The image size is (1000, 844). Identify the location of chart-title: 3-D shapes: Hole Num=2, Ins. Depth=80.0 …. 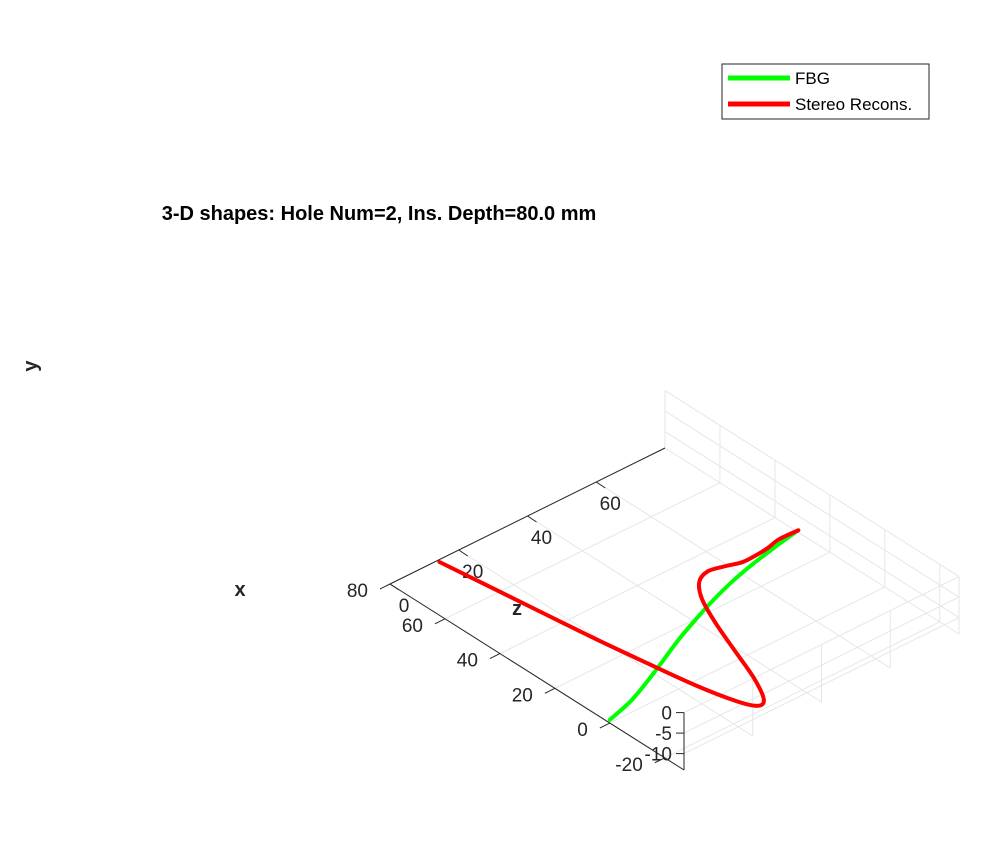
(379, 214).